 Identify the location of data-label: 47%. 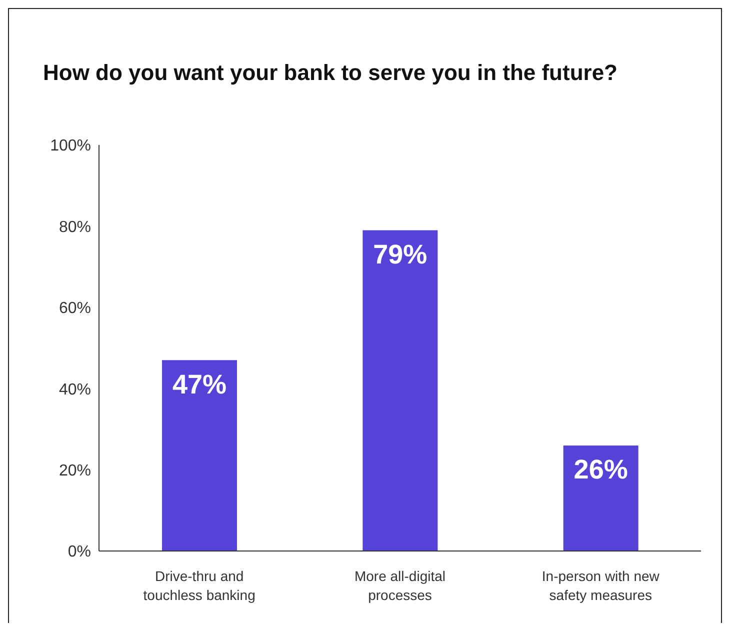
(199, 384).